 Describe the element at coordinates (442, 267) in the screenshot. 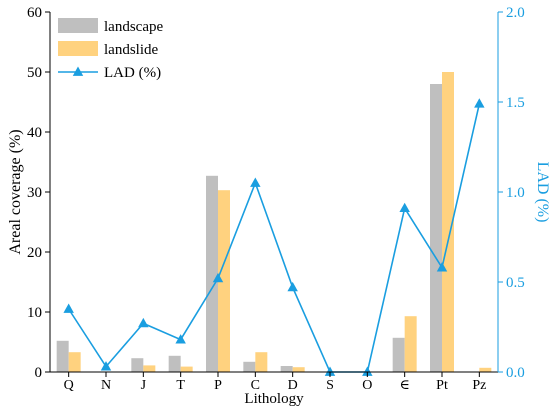

I see `lad-point-Pt` at that location.